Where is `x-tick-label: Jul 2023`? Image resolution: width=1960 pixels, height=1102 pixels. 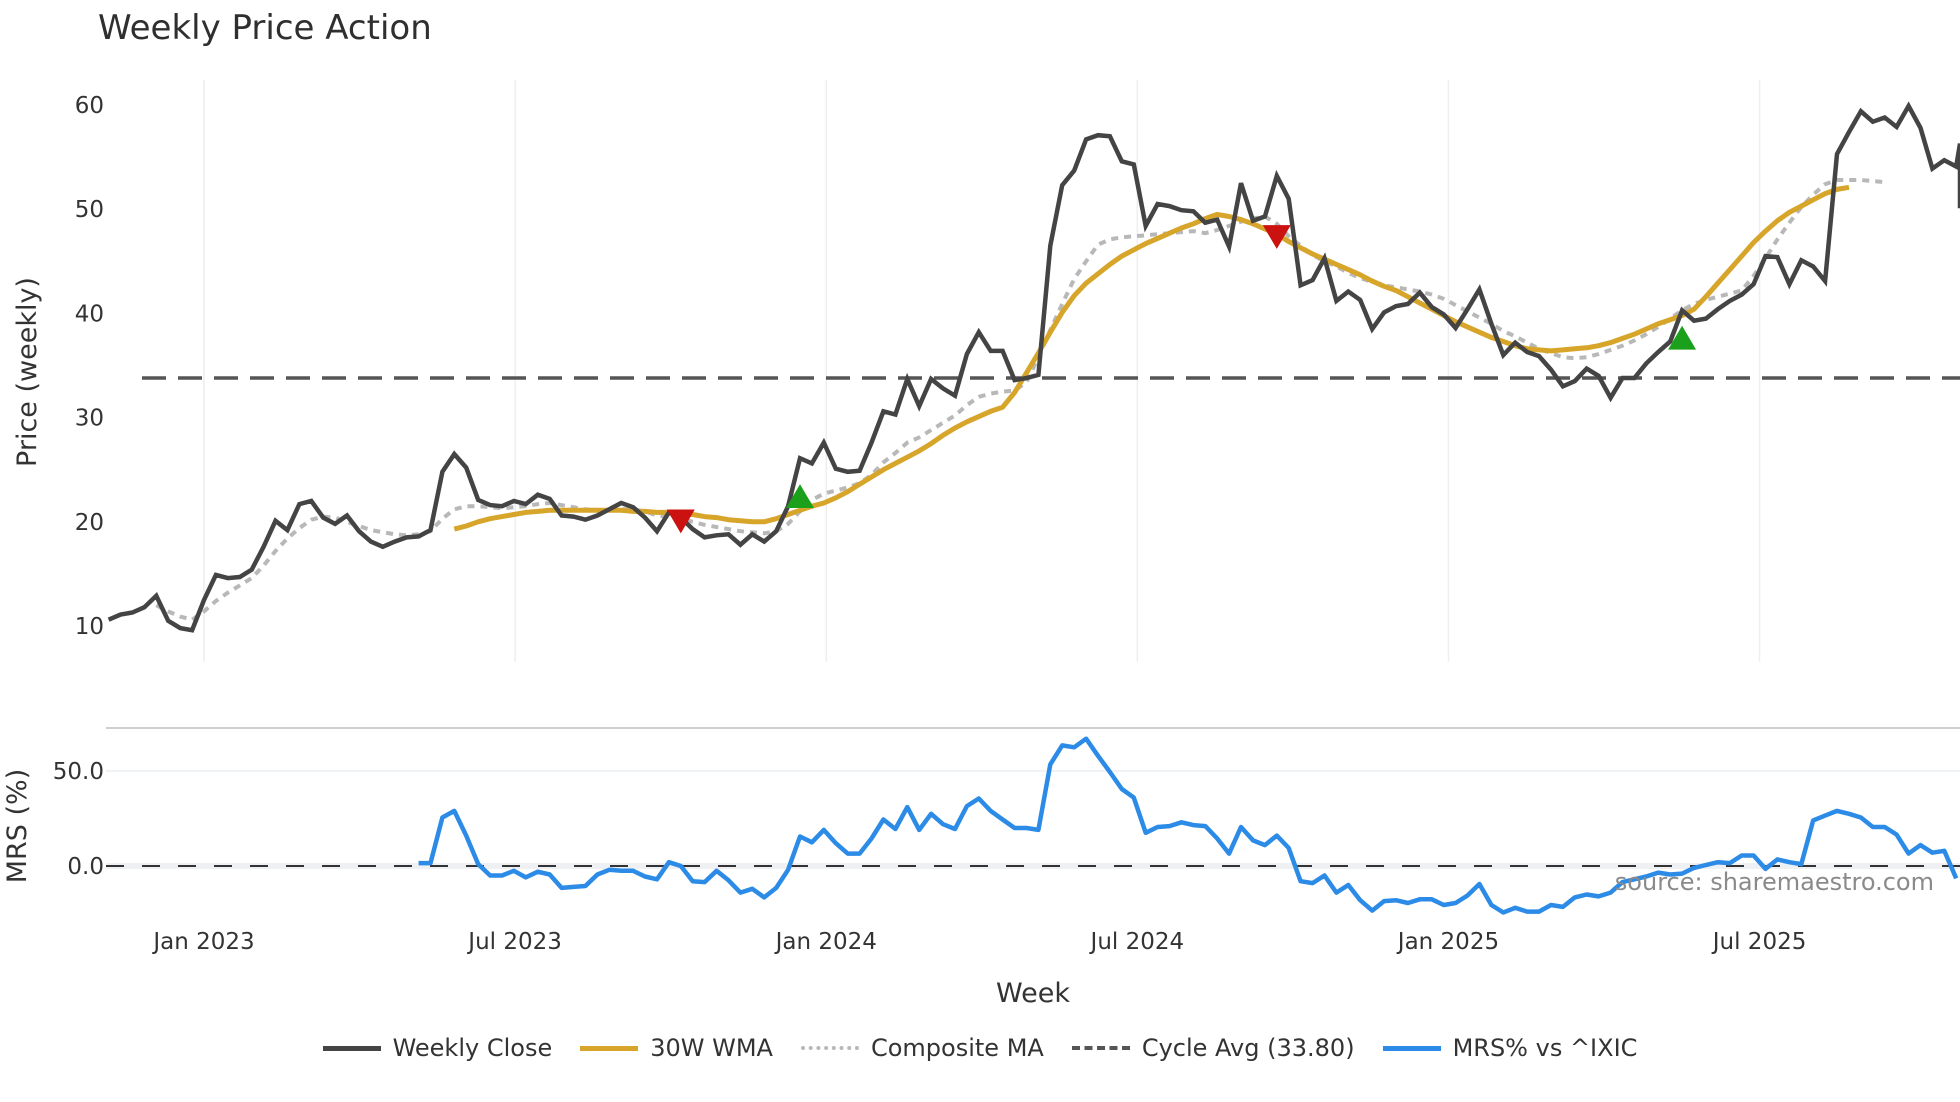
x-tick-label: Jul 2023 is located at coordinates (514, 942).